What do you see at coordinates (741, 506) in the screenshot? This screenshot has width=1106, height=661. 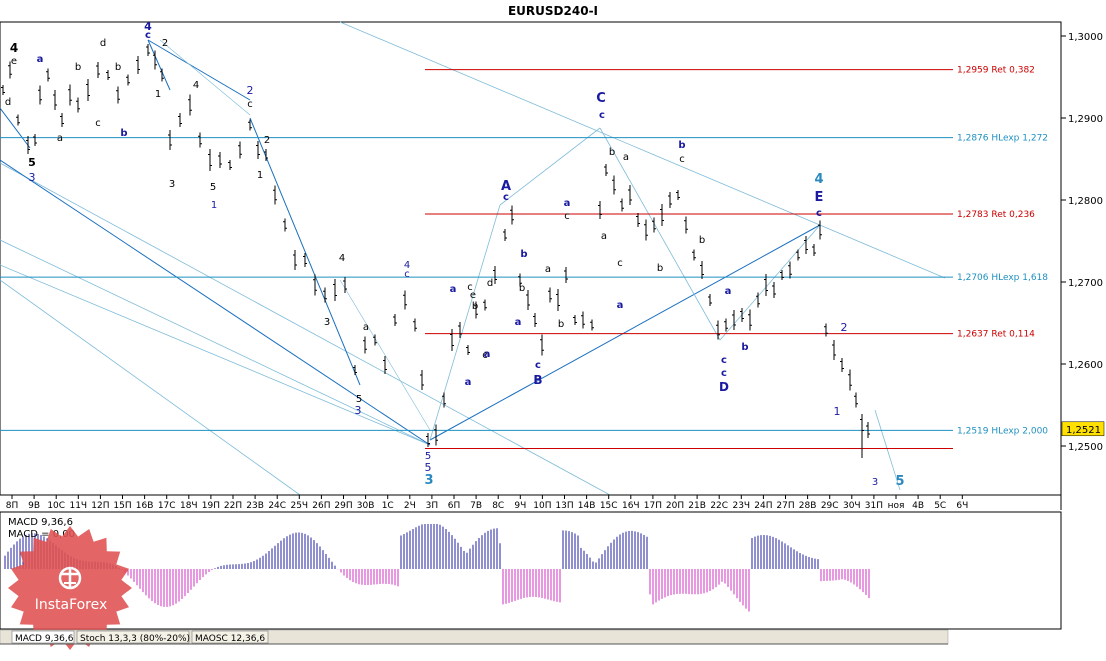 I see `time-tick-label: 23Ч` at bounding box center [741, 506].